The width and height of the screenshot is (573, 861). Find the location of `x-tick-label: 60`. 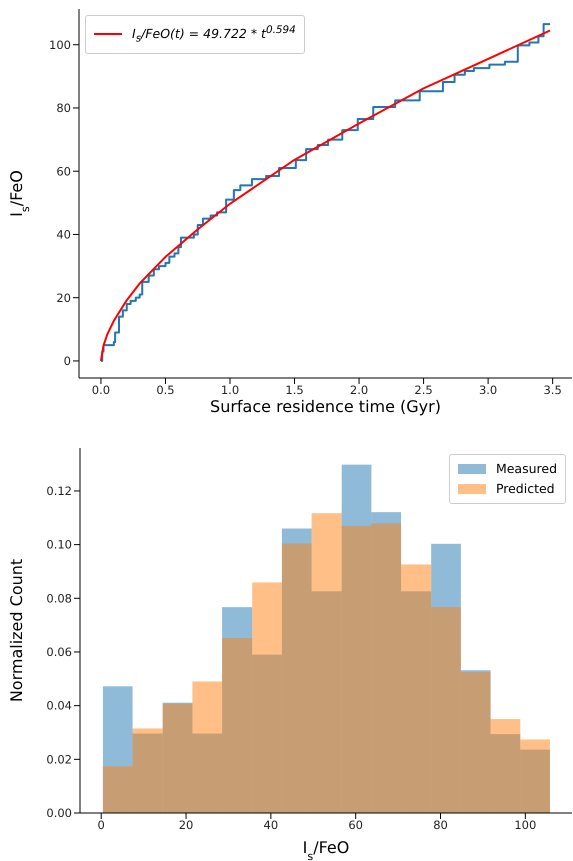

x-tick-label: 60 is located at coordinates (356, 825).